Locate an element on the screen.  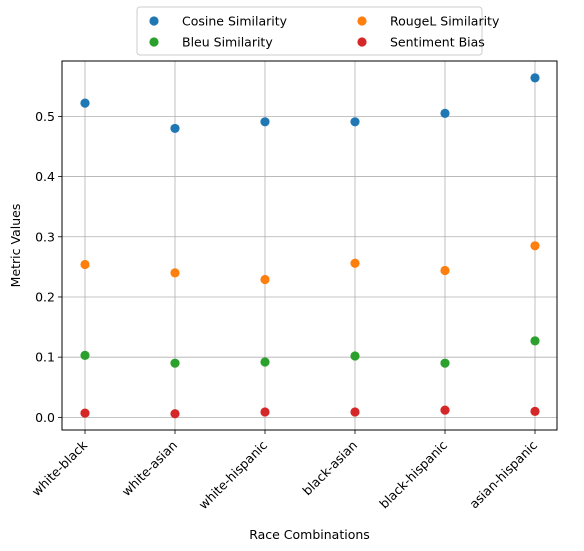
legend-entry: RougeL Similarity is located at coordinates (445, 21).